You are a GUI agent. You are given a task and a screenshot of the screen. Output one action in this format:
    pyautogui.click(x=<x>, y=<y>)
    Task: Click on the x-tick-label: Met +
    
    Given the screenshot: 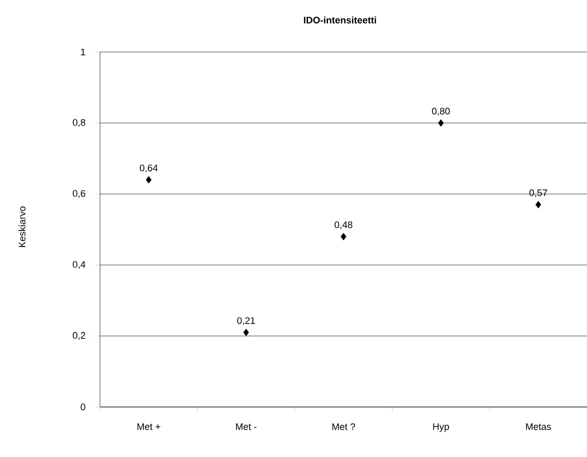 What is the action you would take?
    pyautogui.click(x=148, y=426)
    